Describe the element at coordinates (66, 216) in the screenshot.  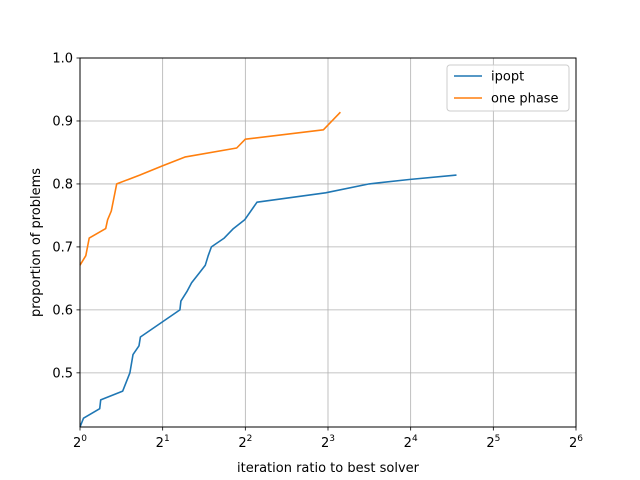
I see `y-axis-ticks: 0.5 0.6 0.7 0.8 0.9 1.0` at that location.